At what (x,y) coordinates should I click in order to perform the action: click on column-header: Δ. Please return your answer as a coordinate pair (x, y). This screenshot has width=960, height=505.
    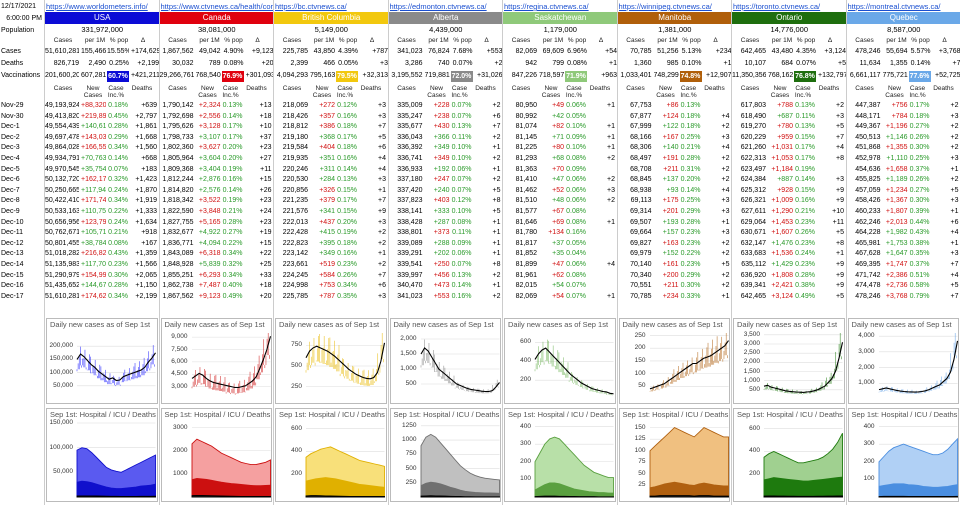
    Looking at the image, I should click on (601, 40).